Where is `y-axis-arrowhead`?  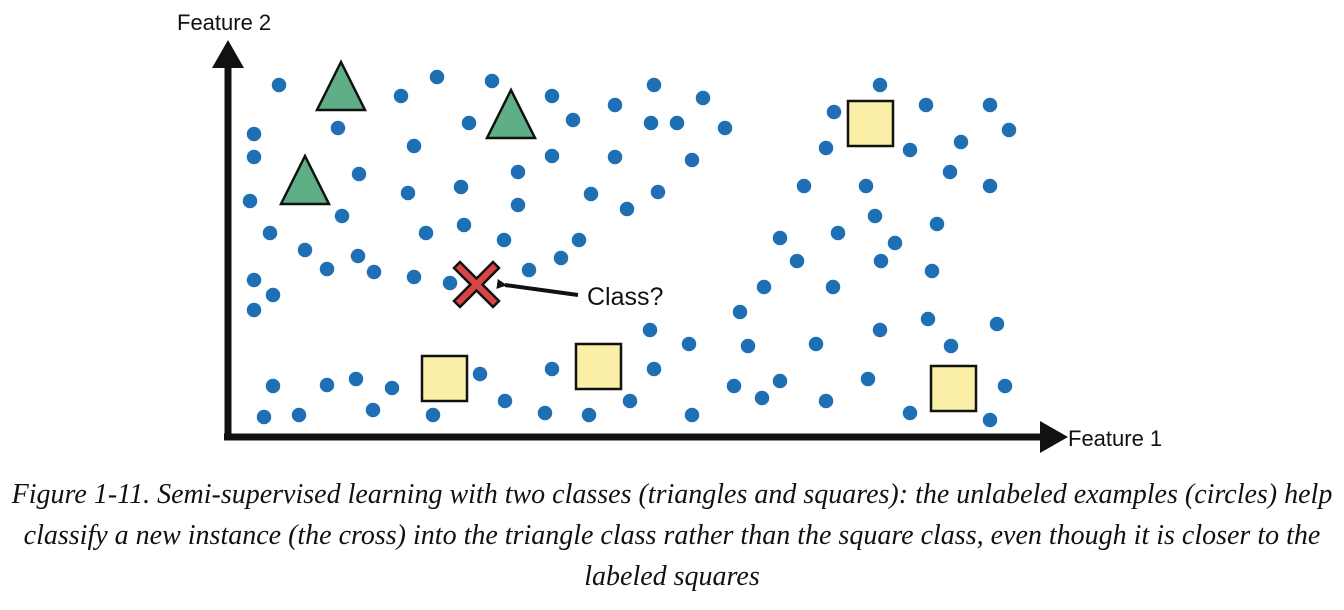
y-axis-arrowhead is located at coordinates (228, 54).